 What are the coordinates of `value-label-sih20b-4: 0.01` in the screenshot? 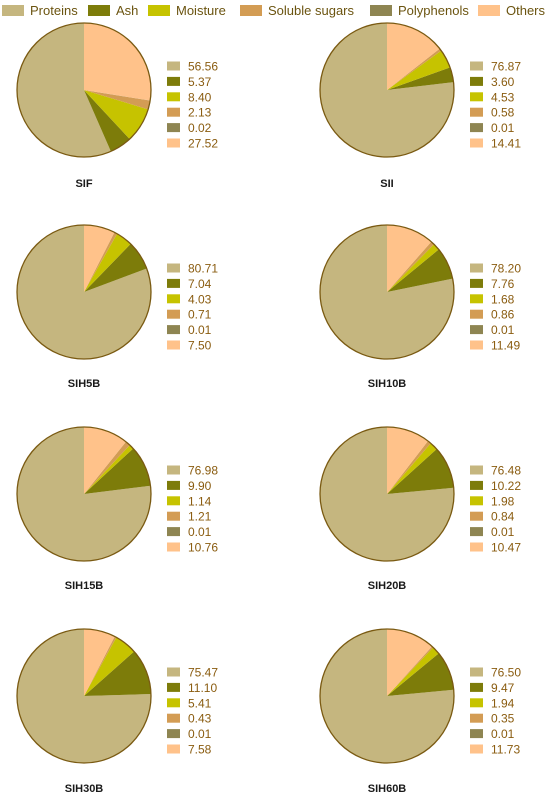 It's located at (503, 532).